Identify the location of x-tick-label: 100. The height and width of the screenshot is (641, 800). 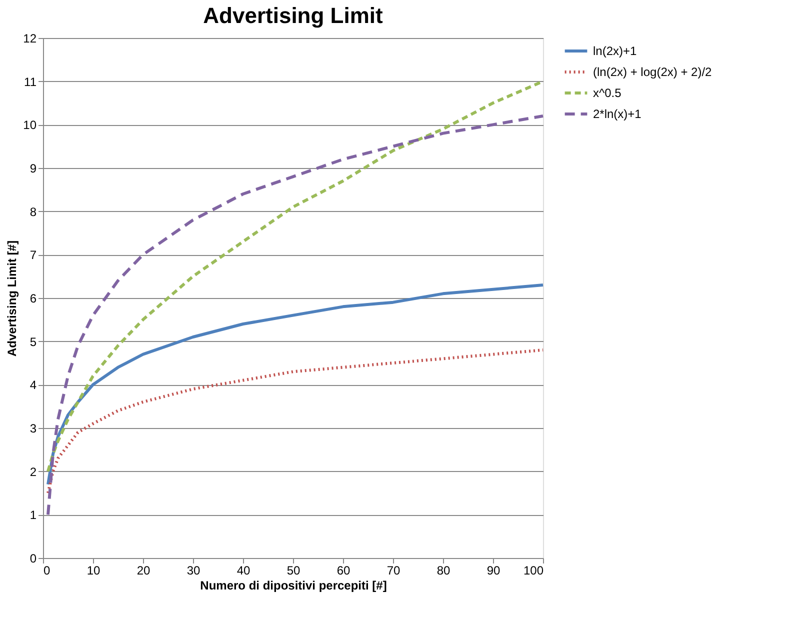
(533, 571).